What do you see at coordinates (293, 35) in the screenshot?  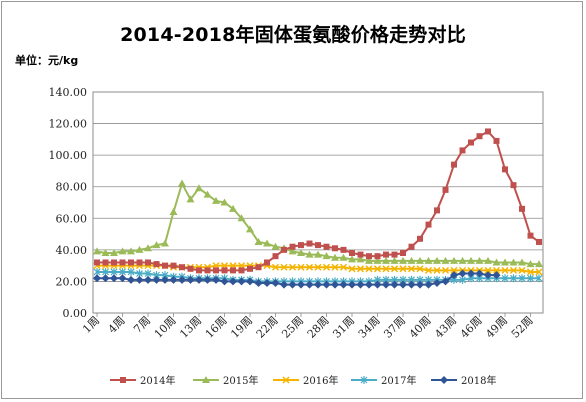 I see `chart-title: 2014-2018年固体蛋氨酸价格走势对比` at bounding box center [293, 35].